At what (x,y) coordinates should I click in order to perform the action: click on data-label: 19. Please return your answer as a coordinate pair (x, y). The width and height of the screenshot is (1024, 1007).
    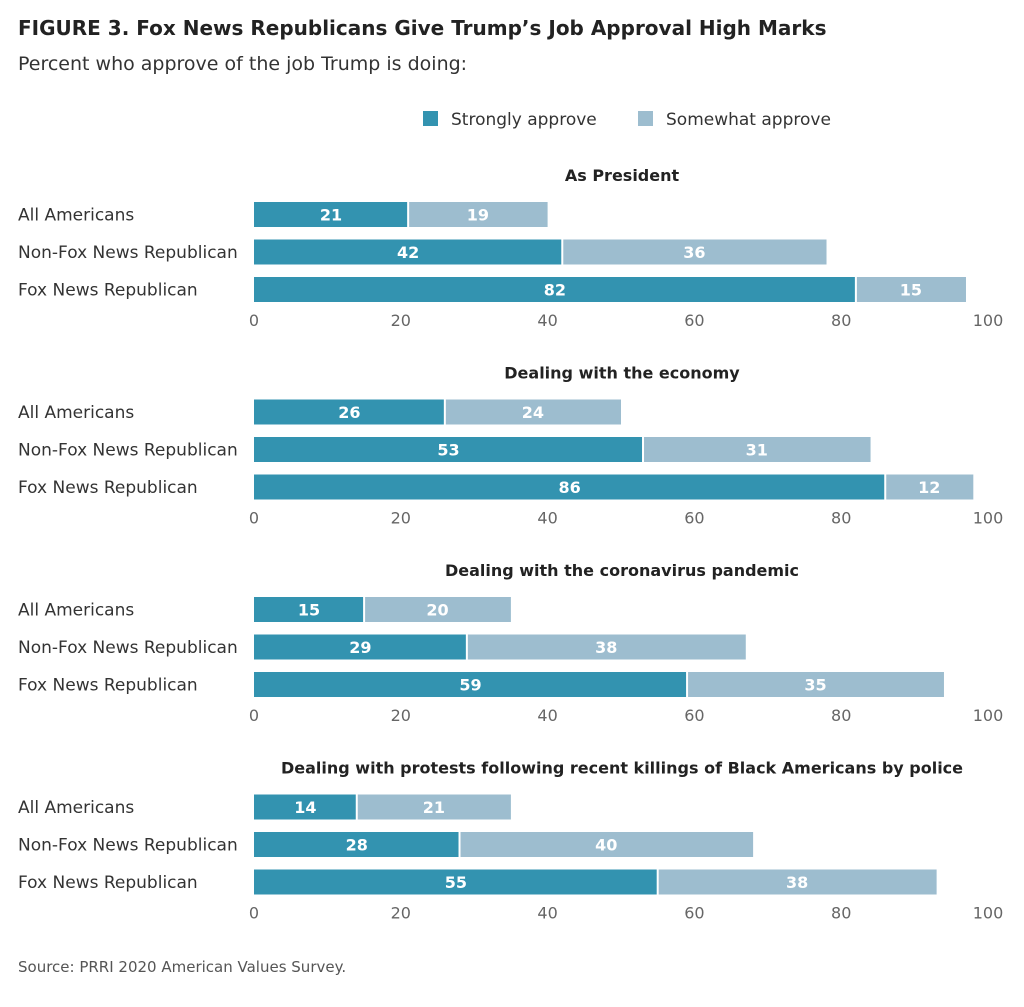
    Looking at the image, I should click on (478, 215).